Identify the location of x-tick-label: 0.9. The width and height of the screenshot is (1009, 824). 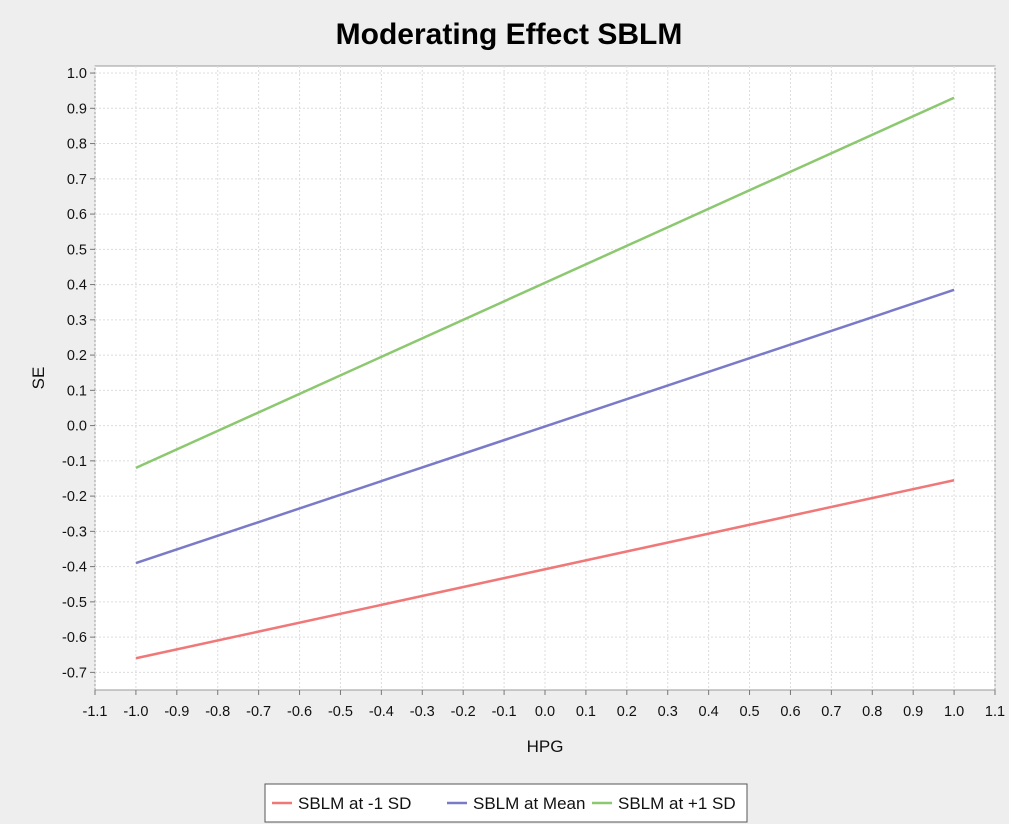
(913, 712).